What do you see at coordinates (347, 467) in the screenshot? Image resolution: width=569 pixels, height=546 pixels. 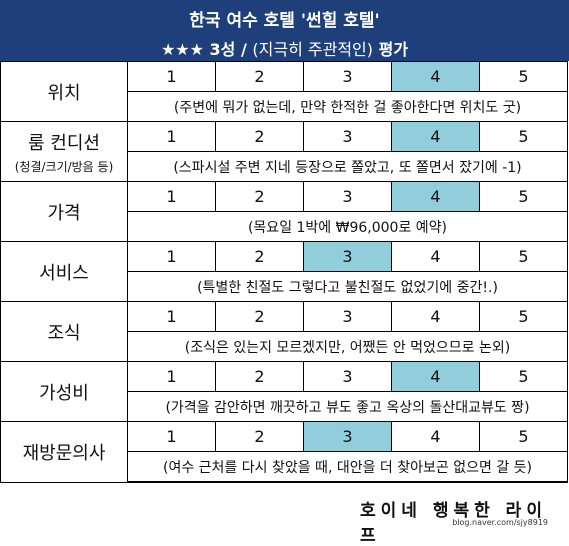 I see `rating-comment: (여수 근처를 다시 찾았을 때, 대안을 더 찾아보곤 없으면 갈 듯)` at bounding box center [347, 467].